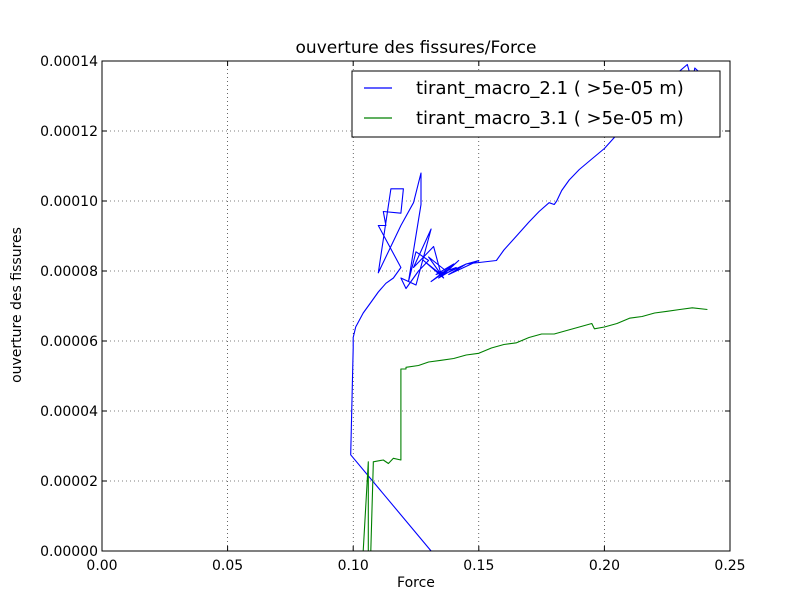  What do you see at coordinates (17, 305) in the screenshot?
I see `y-axis-label: ouverture des fissures` at bounding box center [17, 305].